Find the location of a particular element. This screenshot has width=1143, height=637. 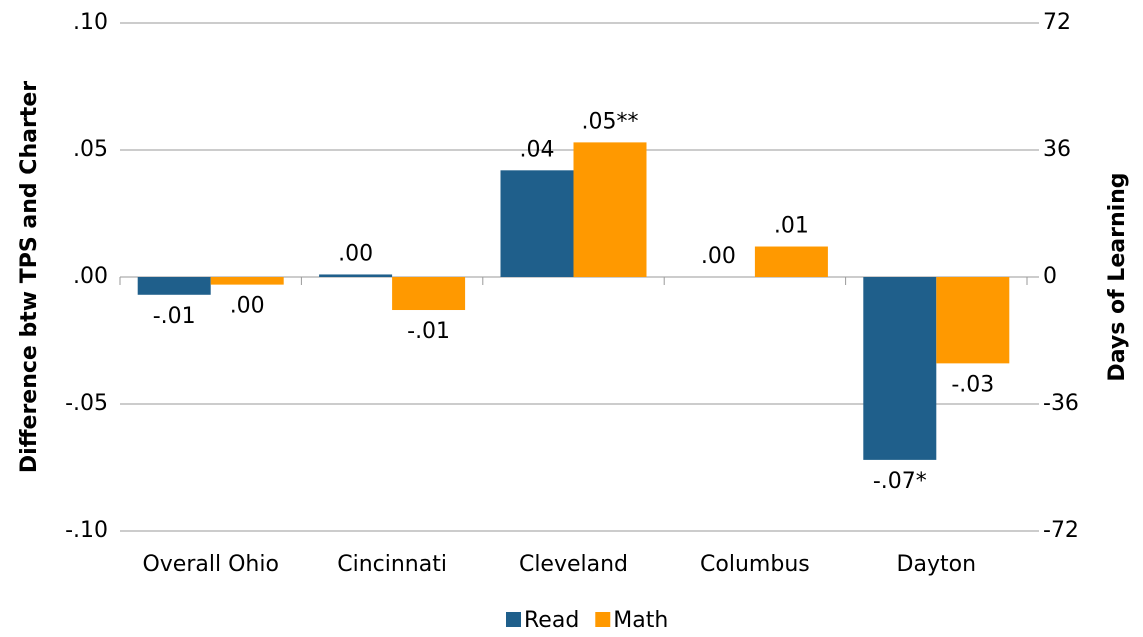

y-tick-label: -.10 is located at coordinates (86, 530).